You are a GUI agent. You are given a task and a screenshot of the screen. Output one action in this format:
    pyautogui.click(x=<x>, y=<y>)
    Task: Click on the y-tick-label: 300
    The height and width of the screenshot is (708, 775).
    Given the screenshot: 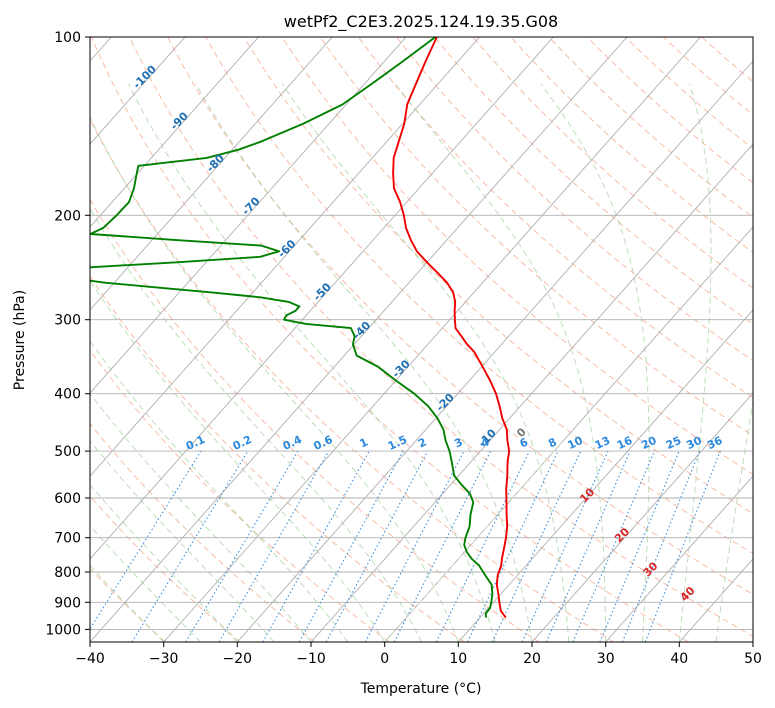 What is the action you would take?
    pyautogui.click(x=67, y=321)
    